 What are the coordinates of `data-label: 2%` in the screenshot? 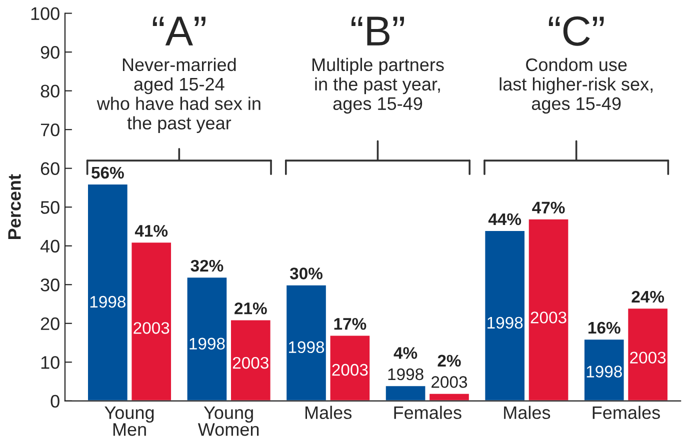 It's located at (449, 360).